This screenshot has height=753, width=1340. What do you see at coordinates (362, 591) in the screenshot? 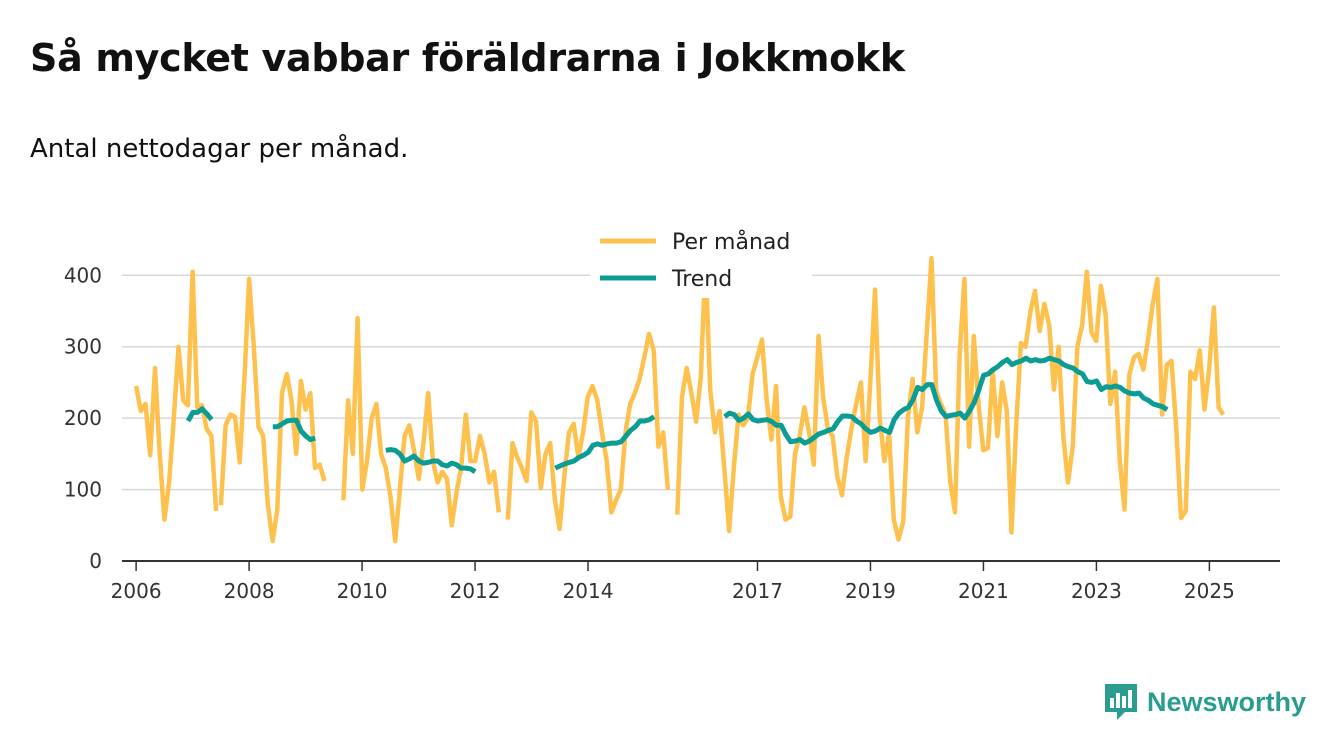
I see `x-tick-label: 2010` at bounding box center [362, 591].